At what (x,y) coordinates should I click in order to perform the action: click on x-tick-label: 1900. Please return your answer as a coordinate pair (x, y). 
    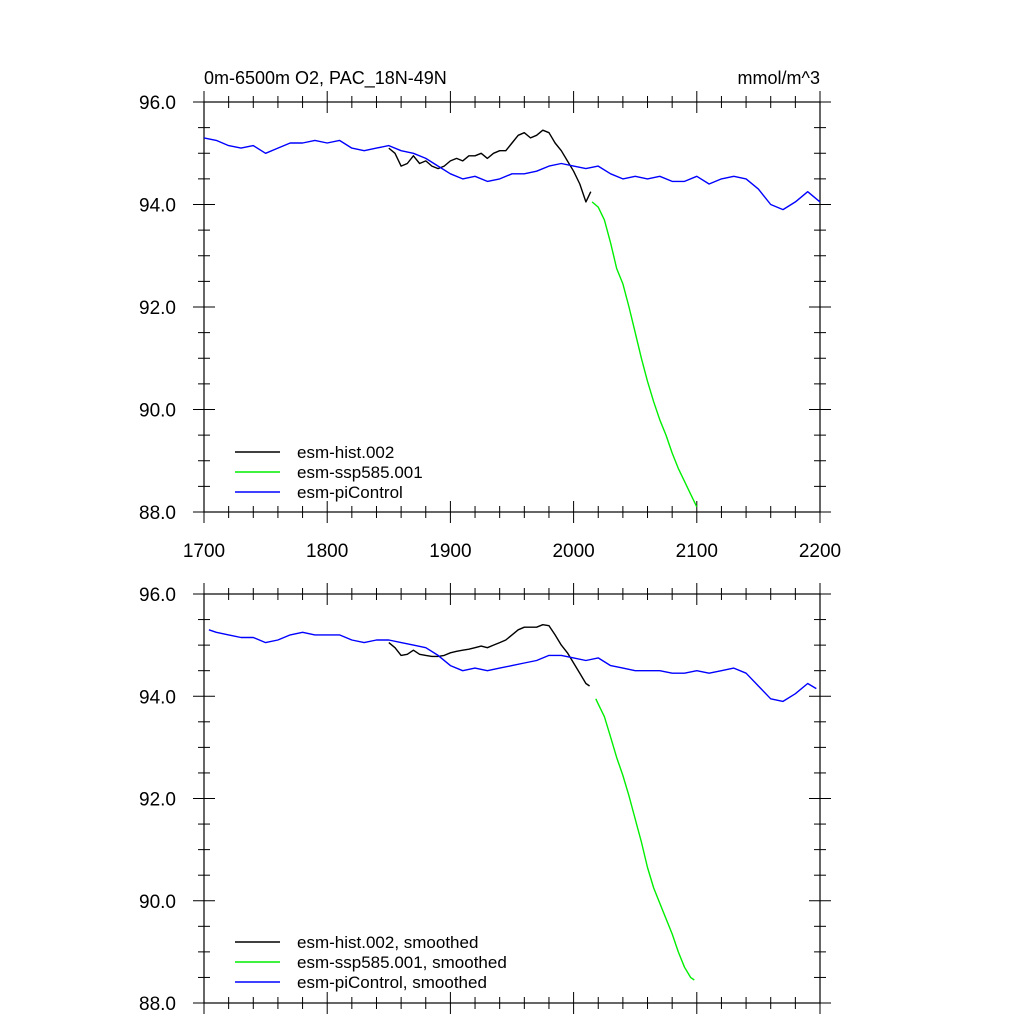
    Looking at the image, I should click on (450, 551).